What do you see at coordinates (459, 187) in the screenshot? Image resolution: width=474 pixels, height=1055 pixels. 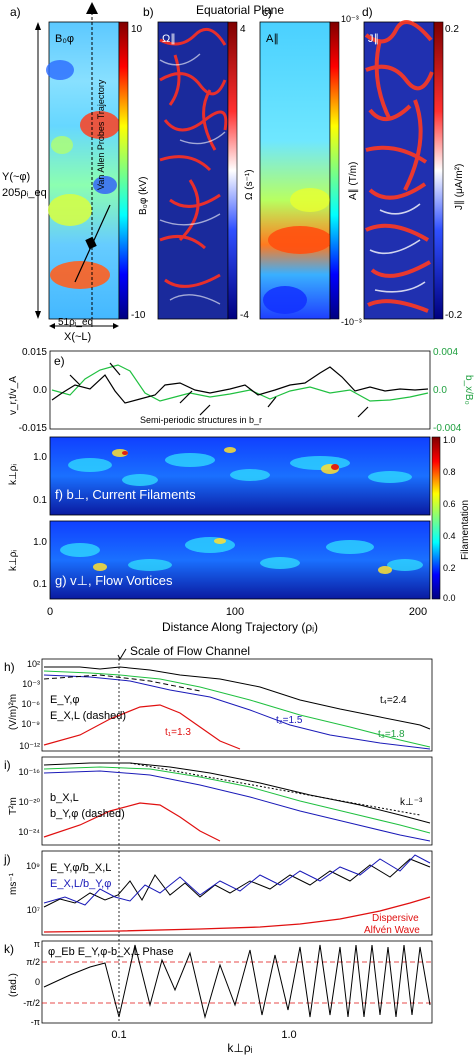 I see `panel-d-cbar-label: J∥ (μA/m²)` at bounding box center [459, 187].